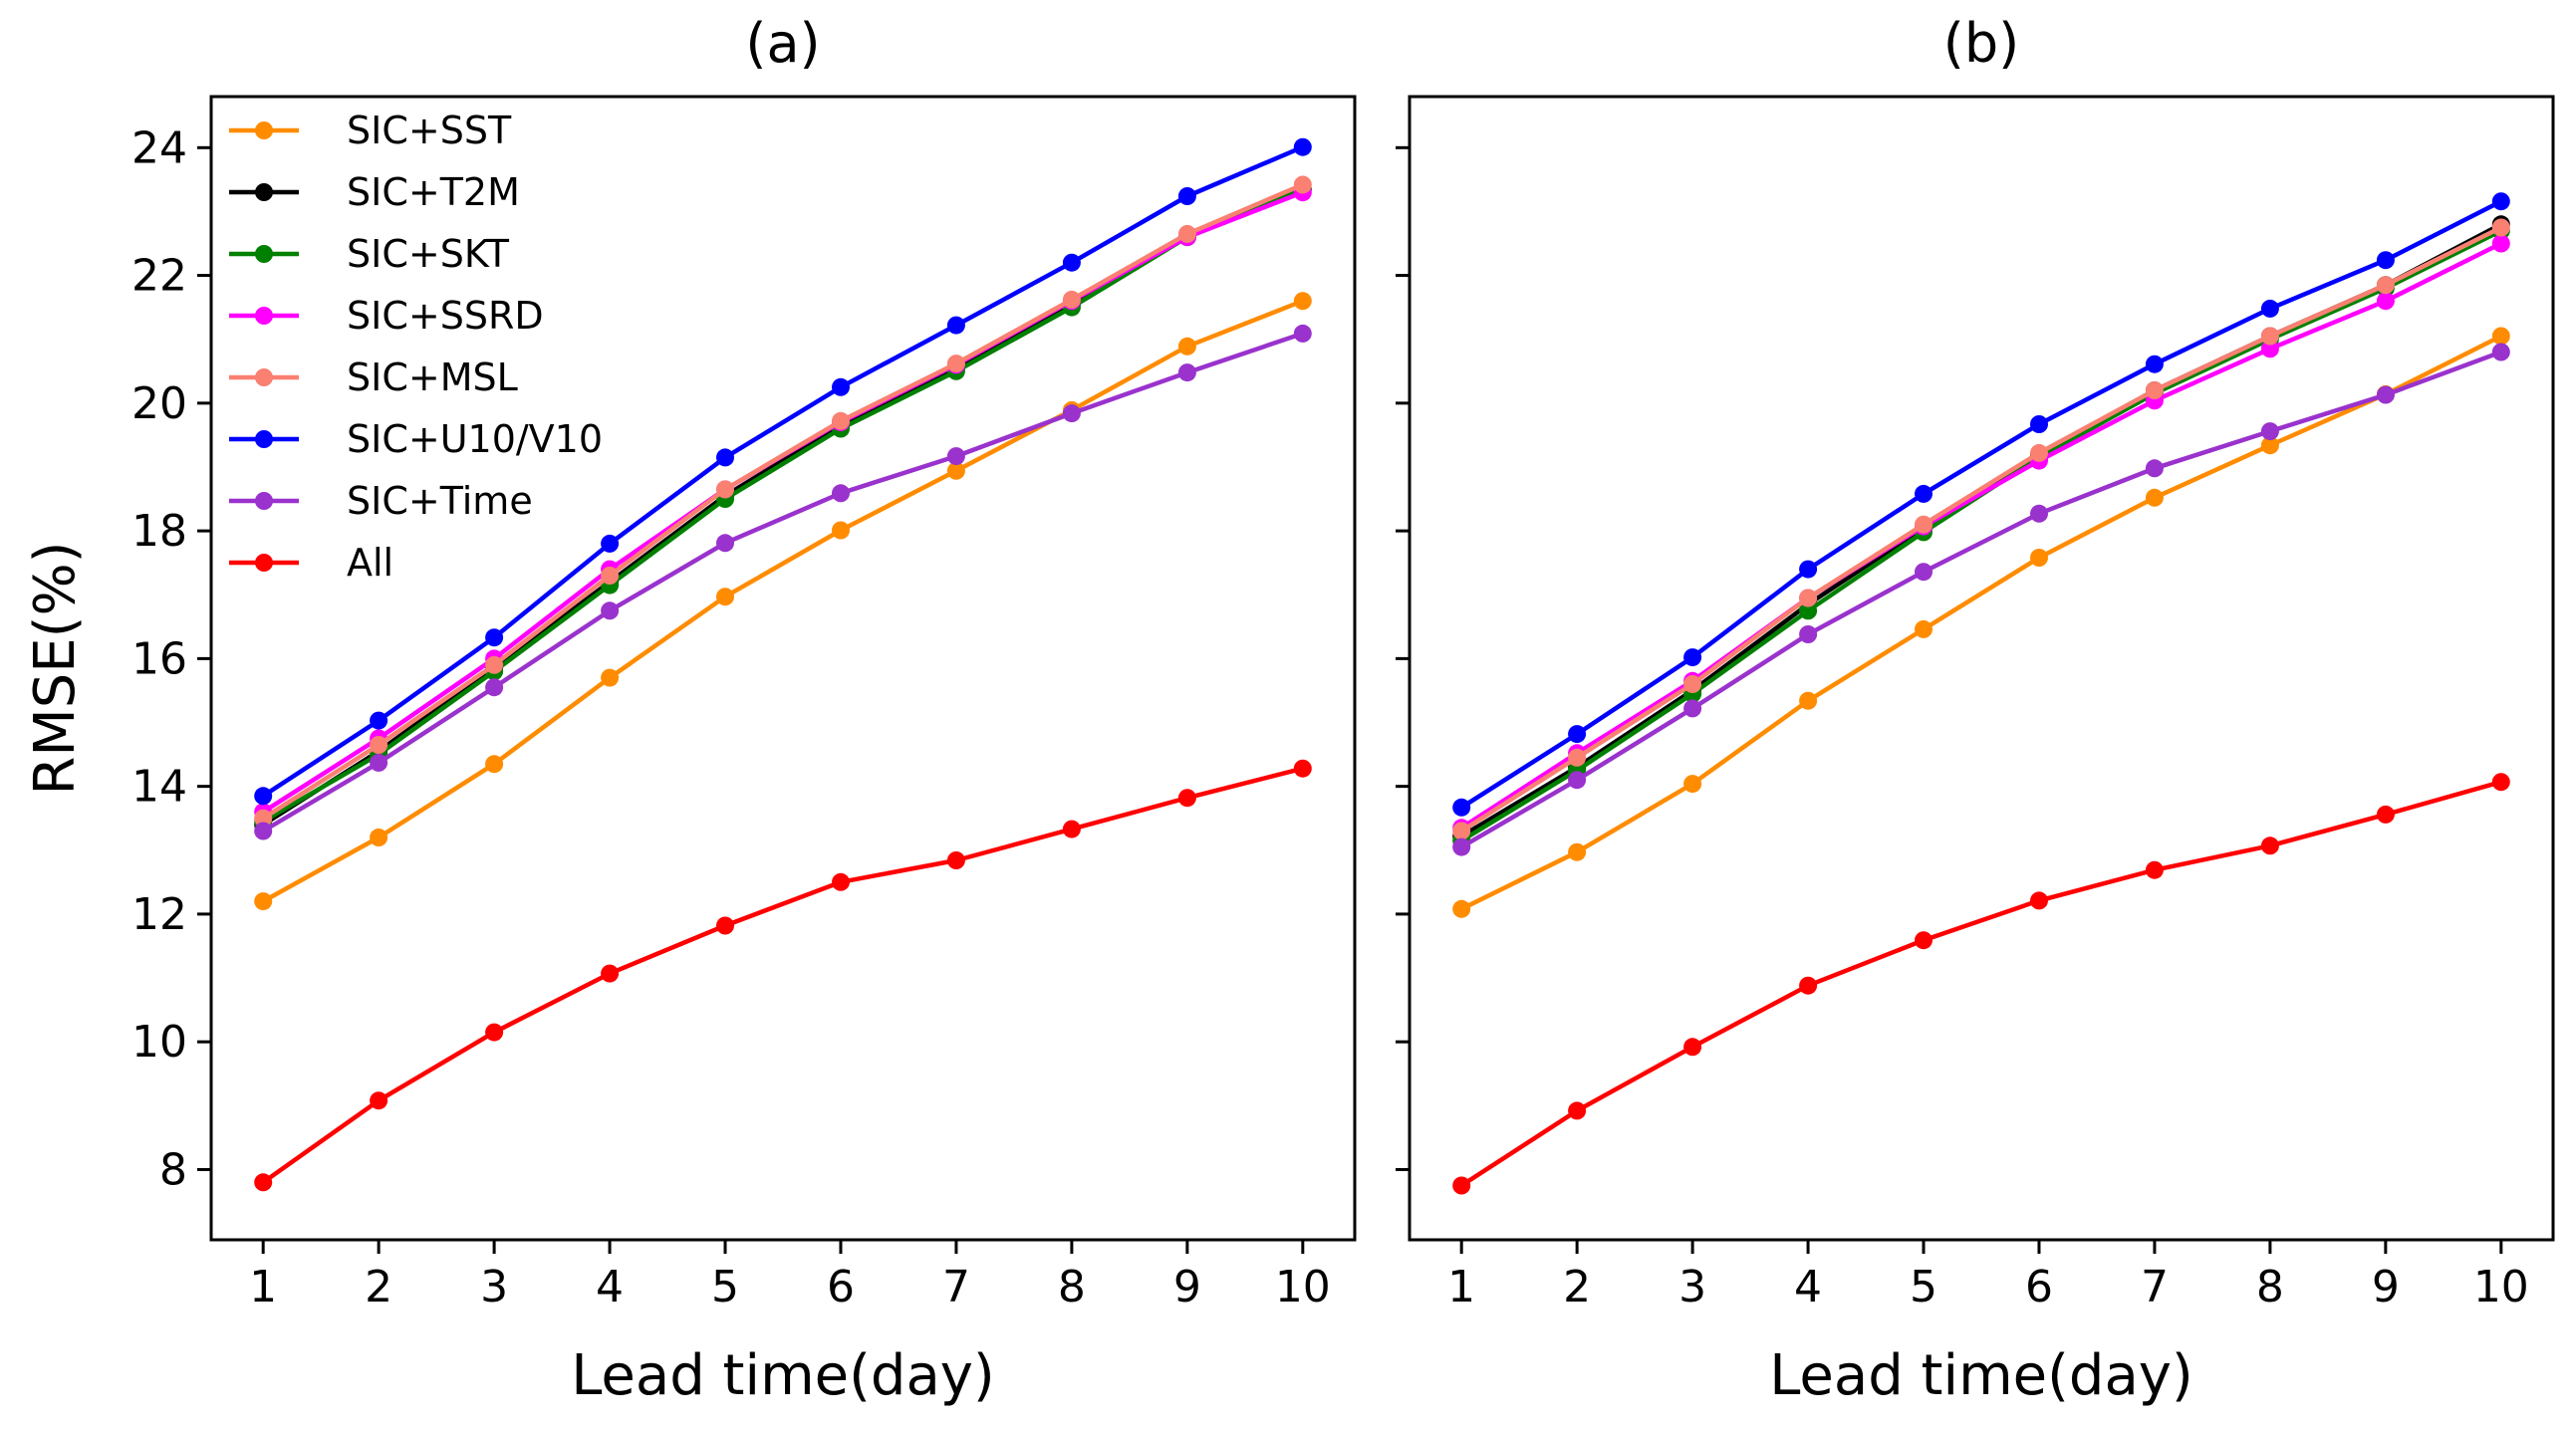  Describe the element at coordinates (783, 1376) in the screenshot. I see `panel-a-x-axis-label: Lead time(day)` at that location.